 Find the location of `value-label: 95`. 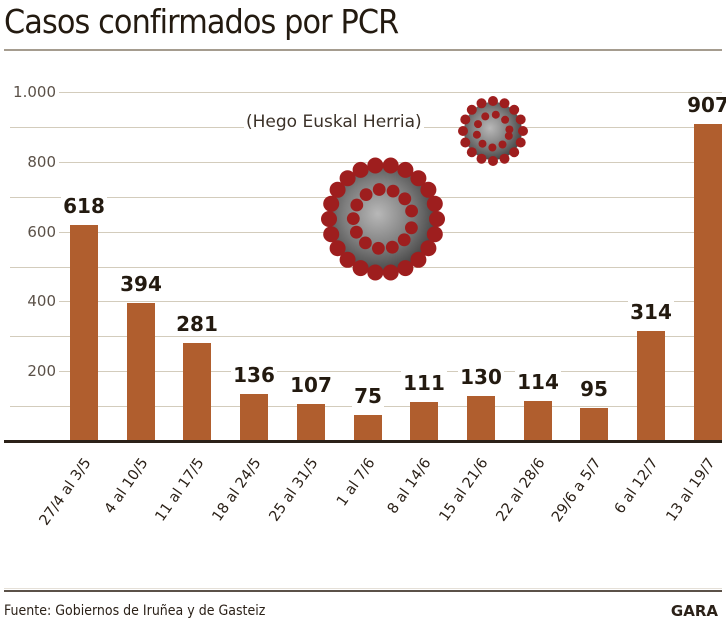

value-label: 95 is located at coordinates (594, 389).